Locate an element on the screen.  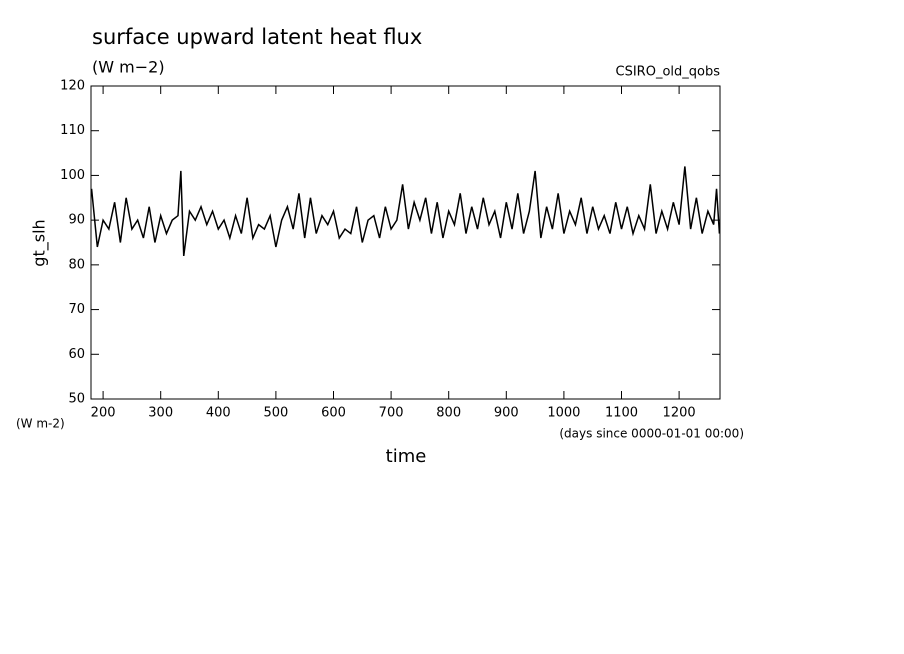
y-tick-label: 60 is located at coordinates (76, 354).